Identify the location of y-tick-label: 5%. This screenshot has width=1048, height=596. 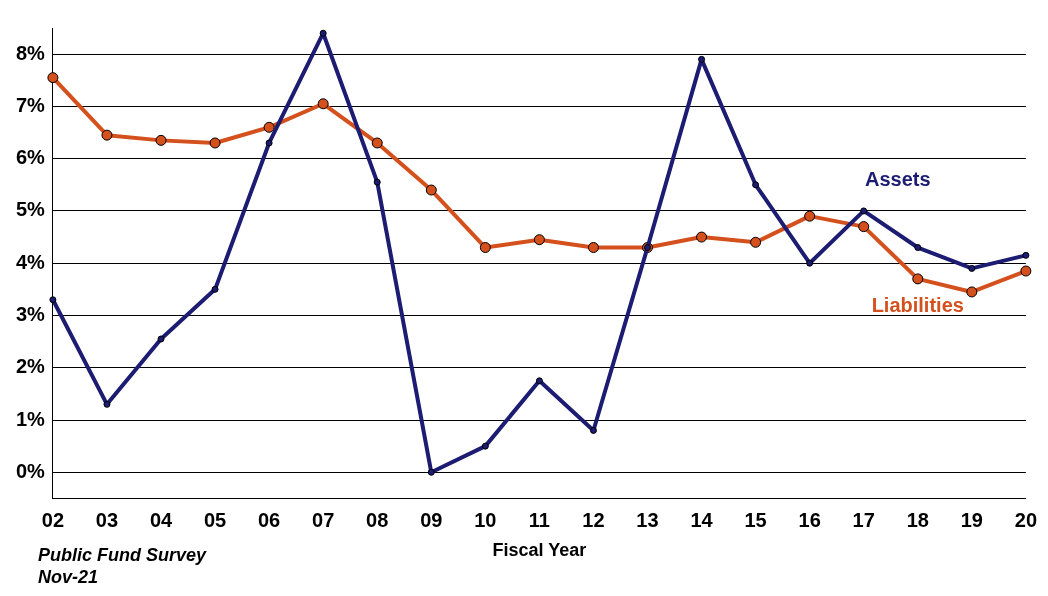
(31, 209).